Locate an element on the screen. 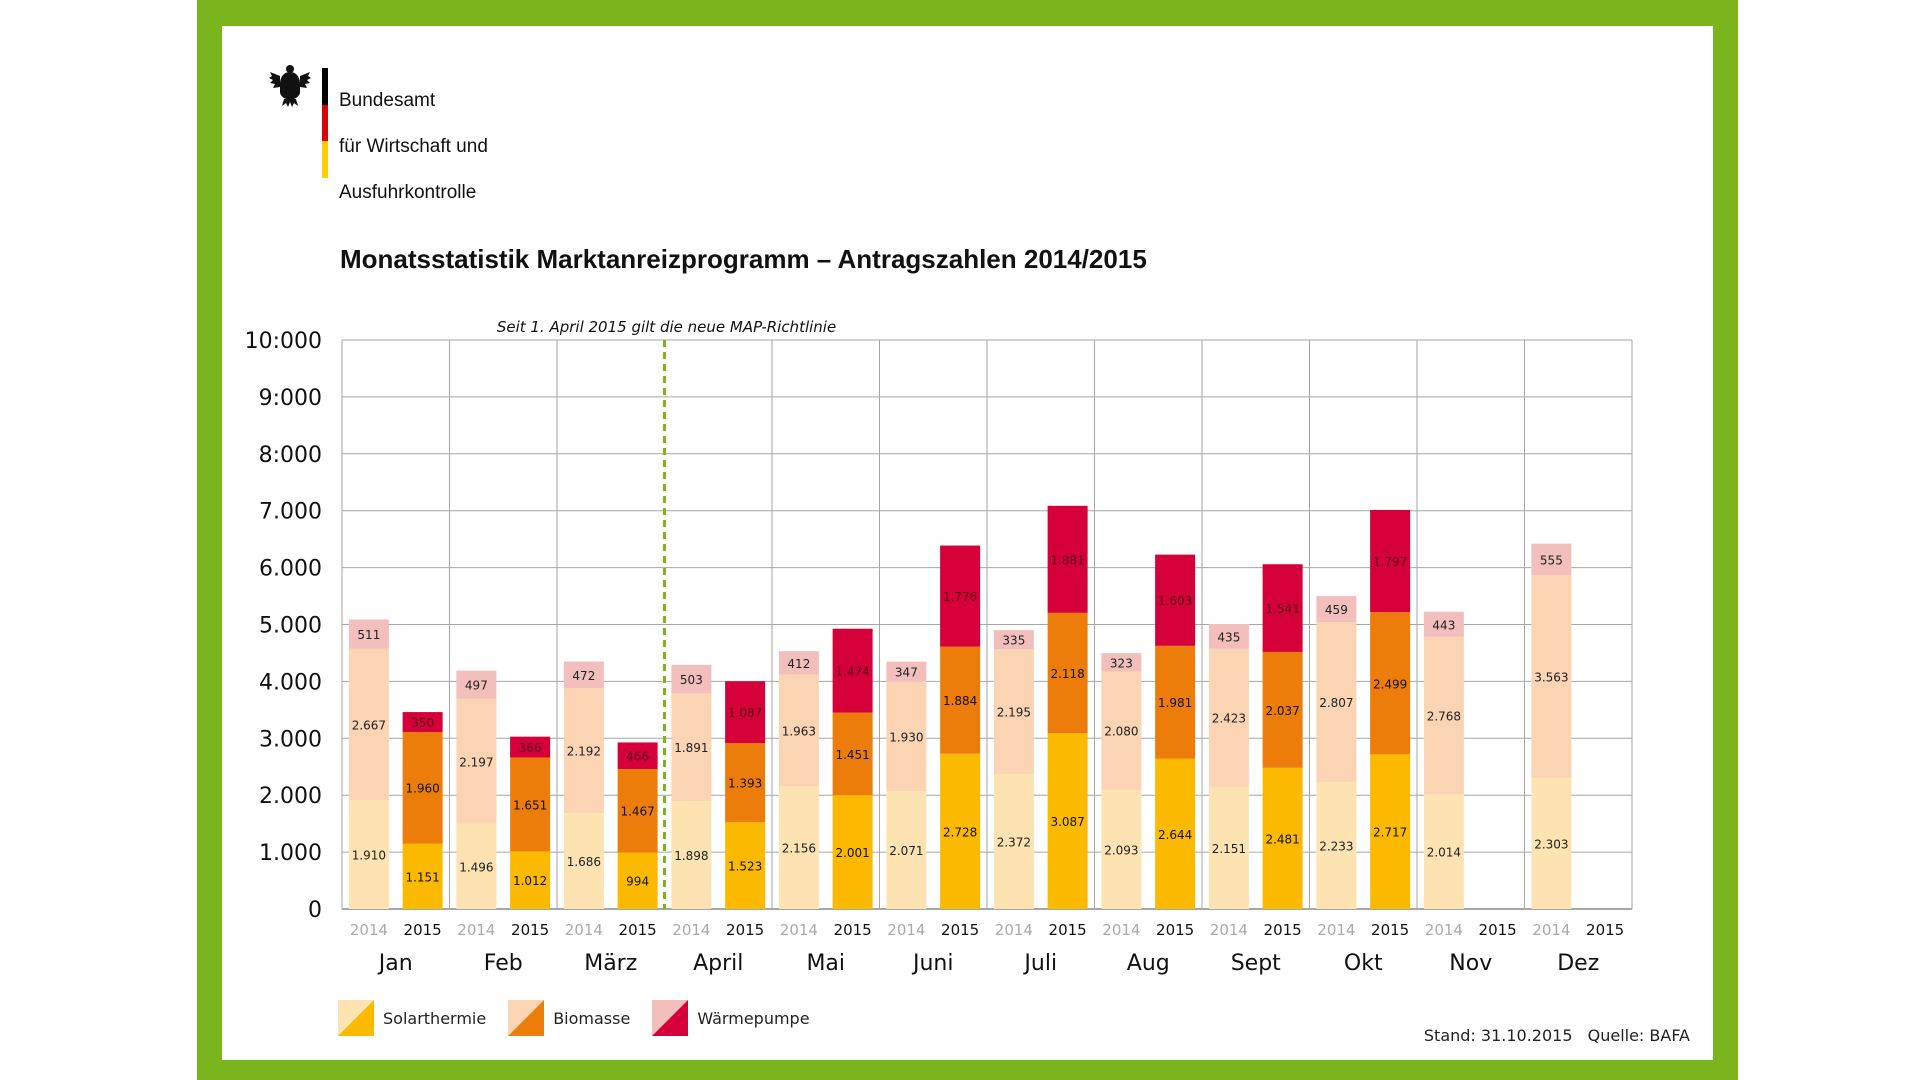 Image resolution: width=1920 pixels, height=1080 pixels. y-tick-label: 8:000 is located at coordinates (290, 455).